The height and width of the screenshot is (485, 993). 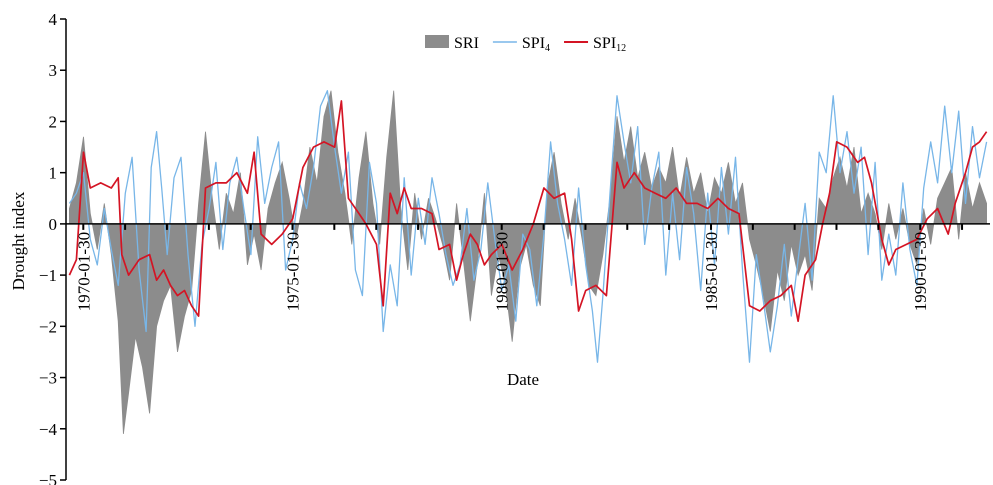 I want to click on y-tick-label: 0, so click(x=53, y=224).